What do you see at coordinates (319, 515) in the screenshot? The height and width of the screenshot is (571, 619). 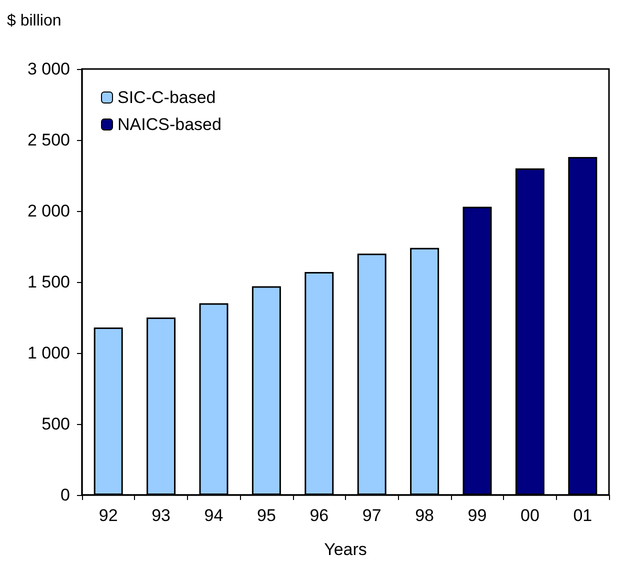 I see `x-tick-label: 96` at bounding box center [319, 515].